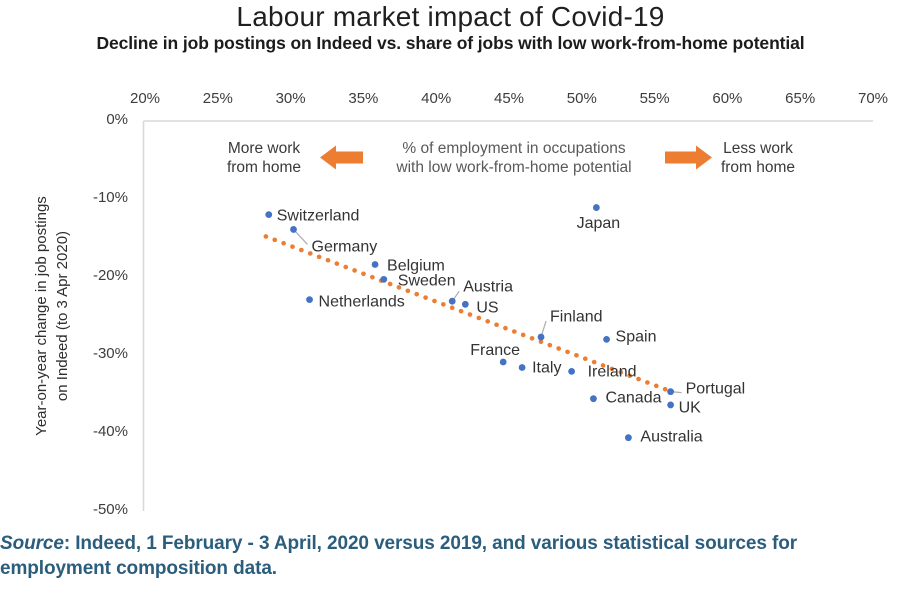  I want to click on annotation-axis-description-line2: with low work-from-home potential, so click(514, 167).